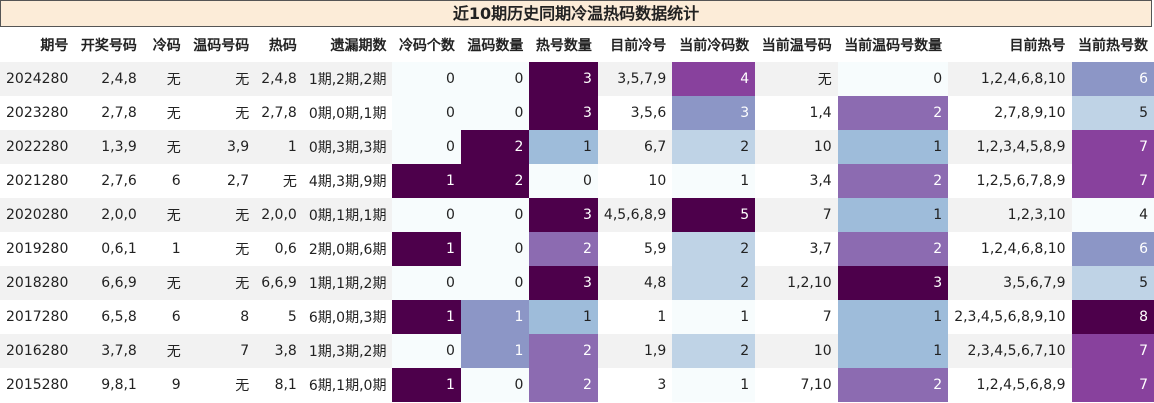  What do you see at coordinates (426, 45) in the screenshot?
I see `column-header: 冷码个数` at bounding box center [426, 45].